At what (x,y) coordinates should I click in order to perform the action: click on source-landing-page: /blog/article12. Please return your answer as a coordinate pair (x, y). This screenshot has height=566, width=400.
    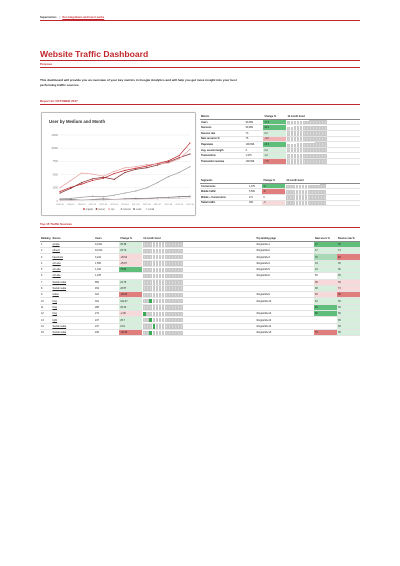
    Looking at the image, I should click on (284, 314).